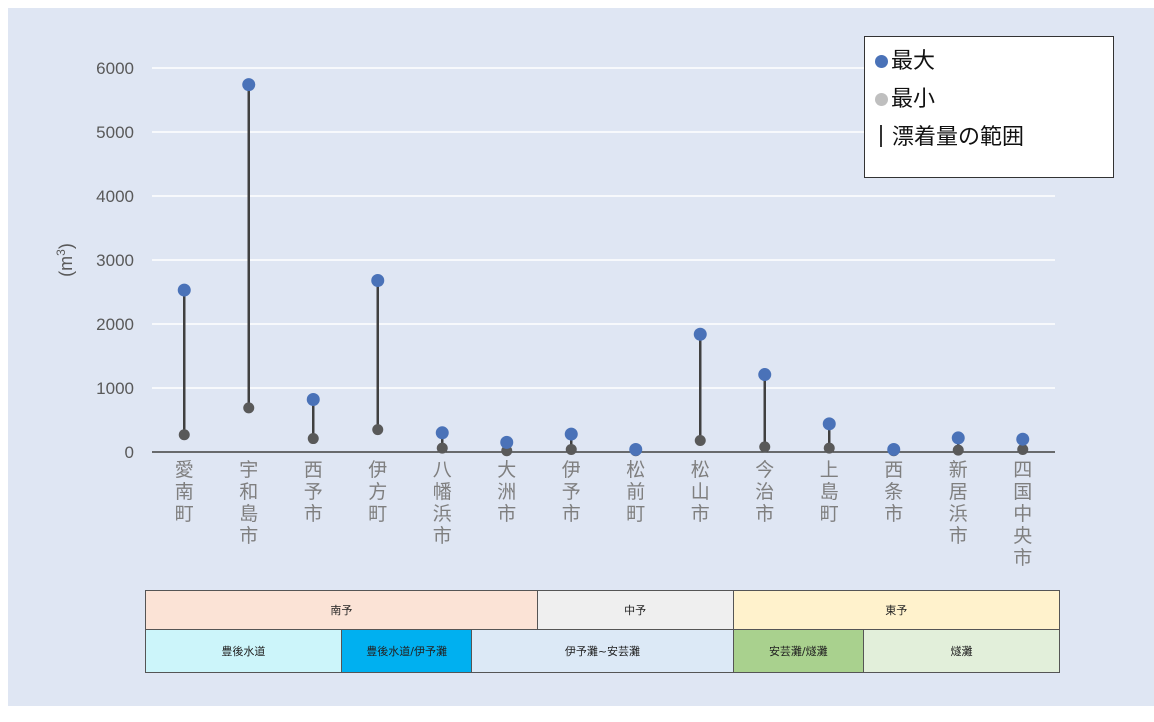  Describe the element at coordinates (115, 196) in the screenshot. I see `y-tick-label: 4000` at that location.